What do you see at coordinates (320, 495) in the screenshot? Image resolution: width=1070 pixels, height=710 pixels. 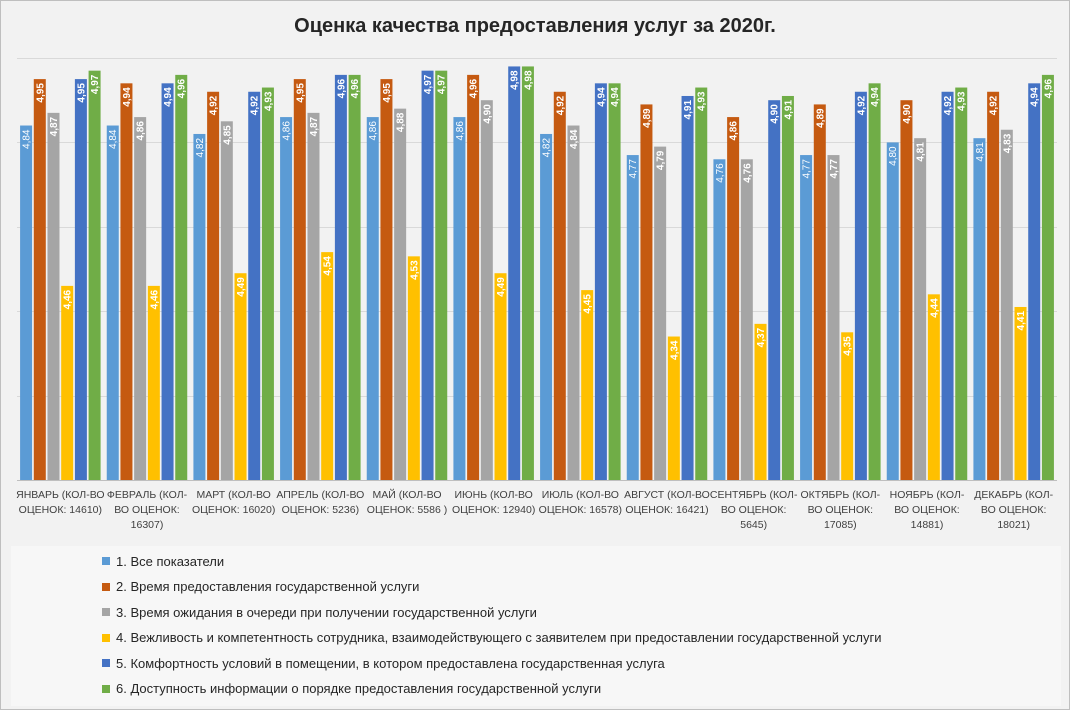 I see `category-label: АПРЕЛЬ (КОЛ-ВО` at bounding box center [320, 495].